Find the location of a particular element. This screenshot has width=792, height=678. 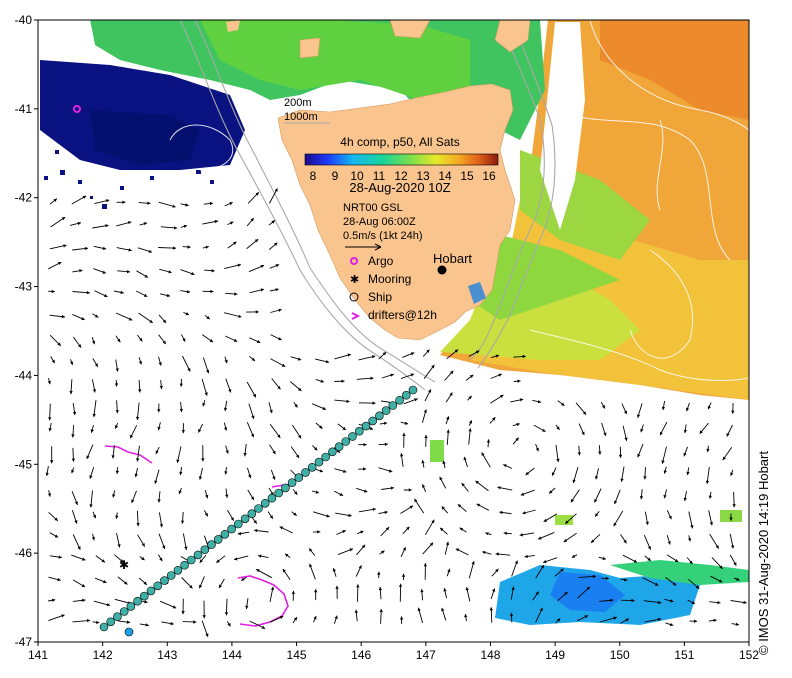

colorbar-tick-label: 10 is located at coordinates (357, 176).